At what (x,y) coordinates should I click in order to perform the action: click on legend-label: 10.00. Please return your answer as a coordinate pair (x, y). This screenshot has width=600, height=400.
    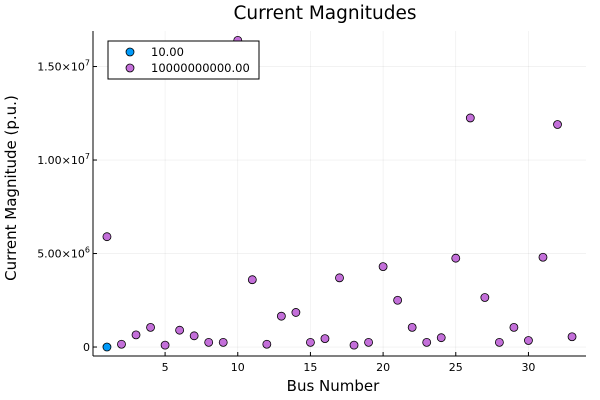
    Looking at the image, I should click on (167, 52).